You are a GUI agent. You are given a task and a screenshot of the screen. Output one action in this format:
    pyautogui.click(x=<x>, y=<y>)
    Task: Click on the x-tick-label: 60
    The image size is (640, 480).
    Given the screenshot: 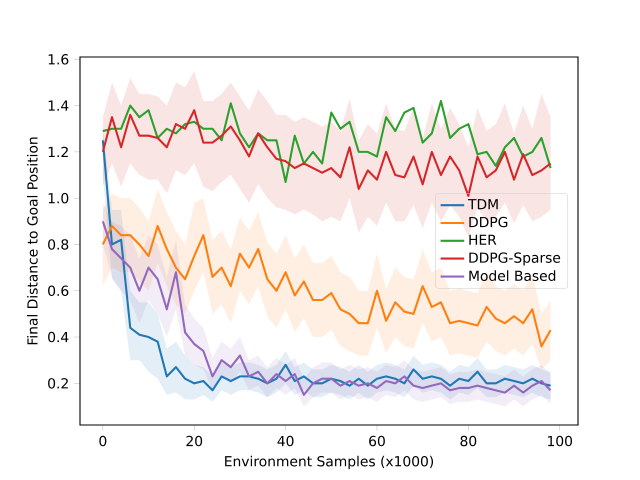 What is the action you would take?
    pyautogui.click(x=377, y=441)
    